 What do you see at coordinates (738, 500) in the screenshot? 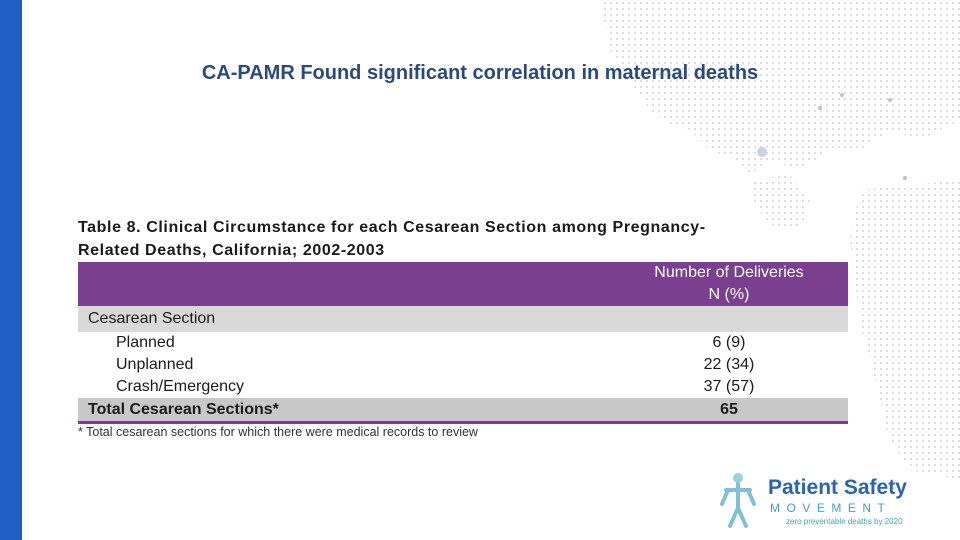
I see `human-figure-icon` at bounding box center [738, 500].